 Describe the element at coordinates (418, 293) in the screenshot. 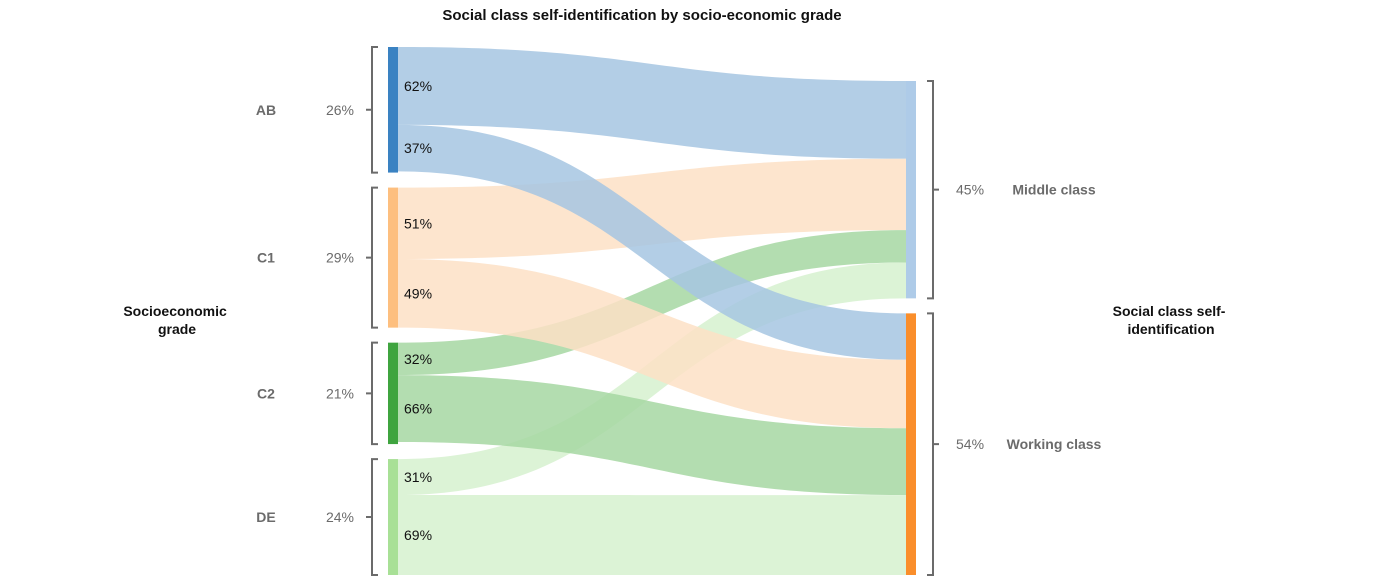

I see `flow-label-c1-to-working-class: 49%` at that location.